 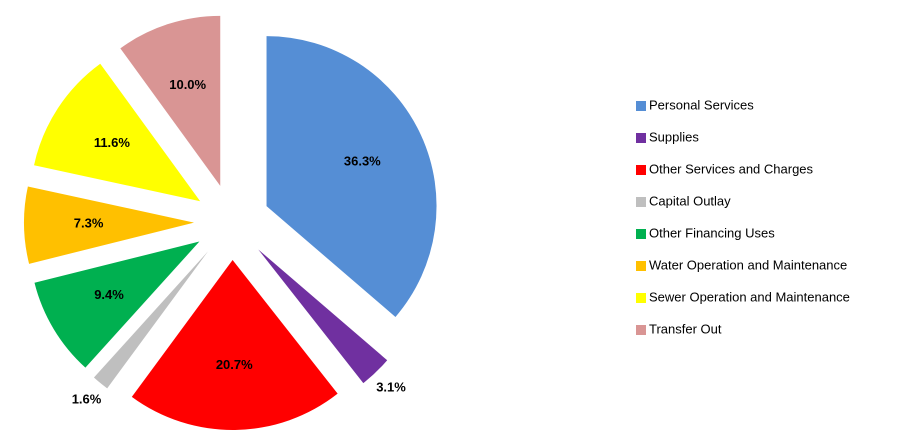 I want to click on legend-label: Supplies, so click(x=674, y=136).